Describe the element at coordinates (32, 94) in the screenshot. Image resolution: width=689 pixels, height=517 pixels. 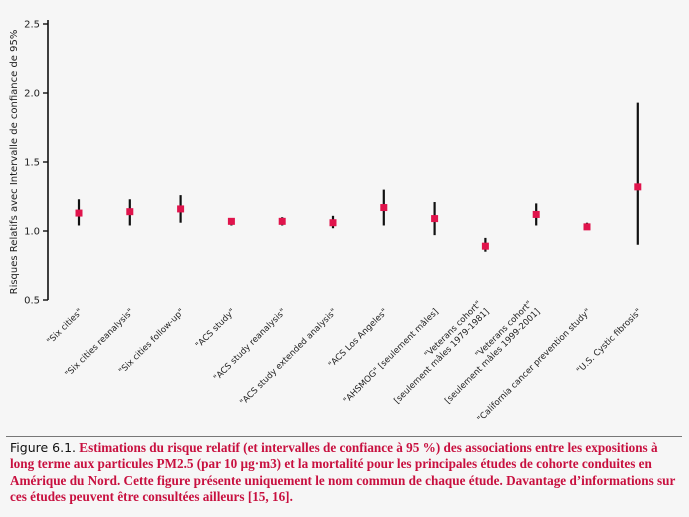
I see `y-tick-label: 2.0` at that location.